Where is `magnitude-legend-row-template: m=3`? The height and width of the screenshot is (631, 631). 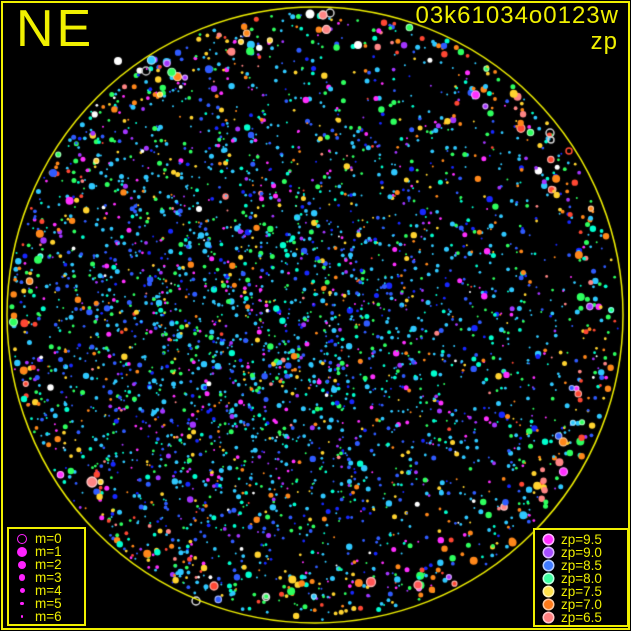 magnitude-legend-row-template: m=3 is located at coordinates (46, 577).